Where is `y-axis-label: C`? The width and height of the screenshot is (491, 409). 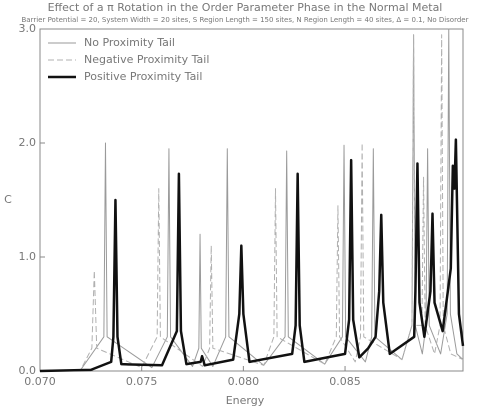 y-axis-label: C is located at coordinates (8, 199).